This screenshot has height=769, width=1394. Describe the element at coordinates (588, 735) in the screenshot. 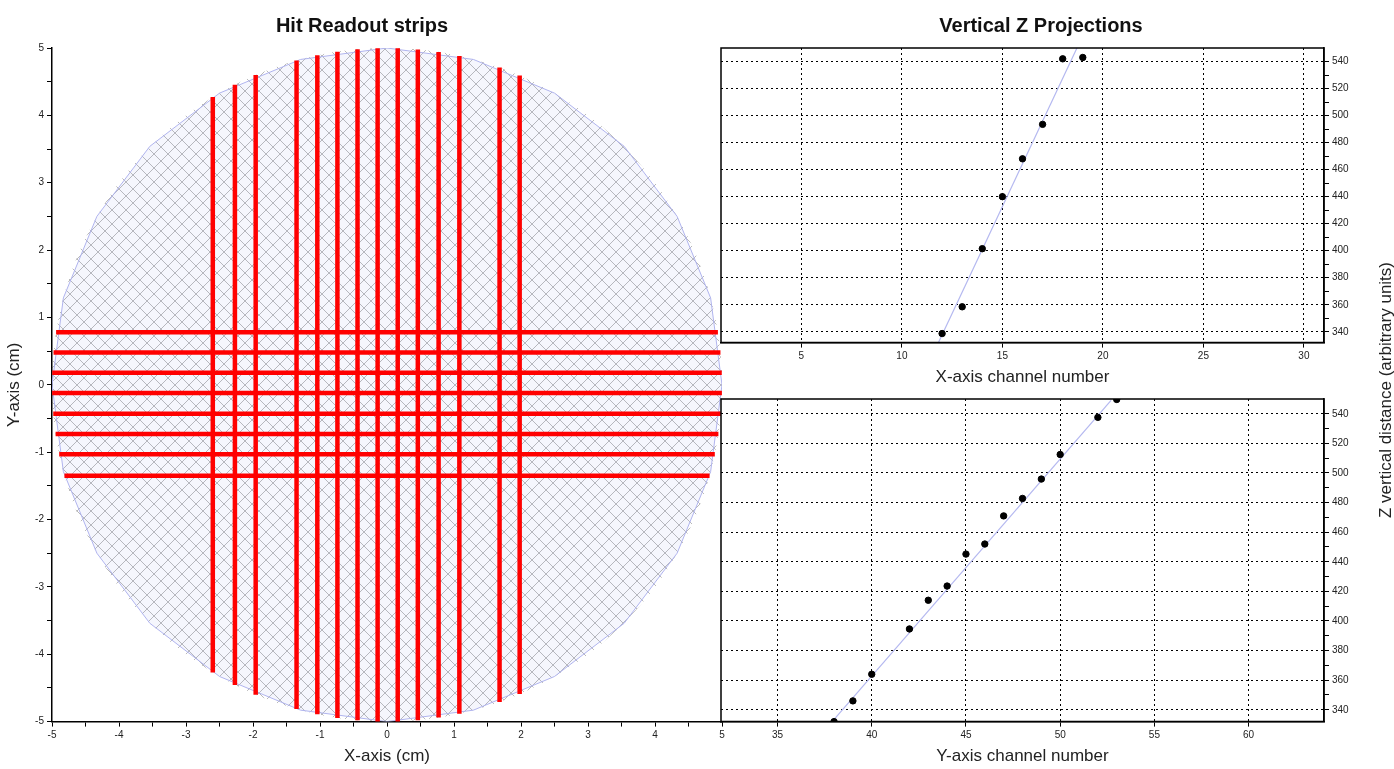

I see `x-tick-label: 3` at that location.